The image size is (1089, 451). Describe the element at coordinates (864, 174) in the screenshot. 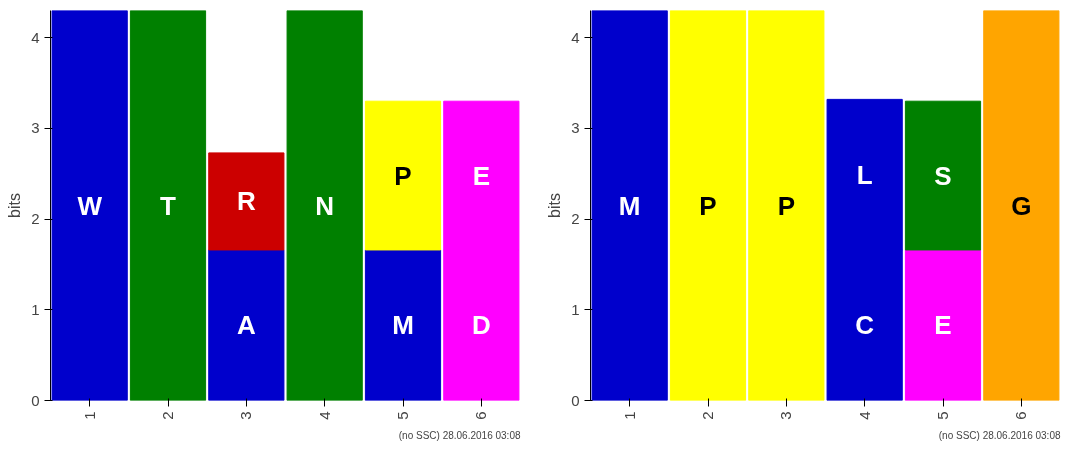

I see `series-label: L` at that location.